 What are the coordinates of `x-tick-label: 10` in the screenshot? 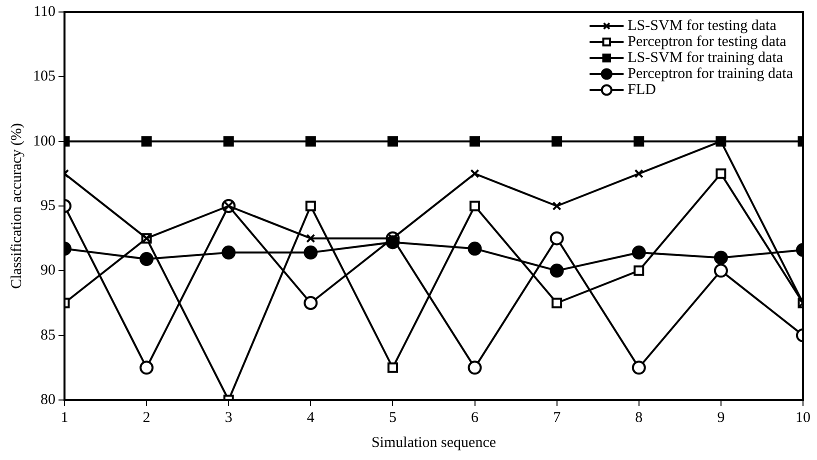 It's located at (803, 418).